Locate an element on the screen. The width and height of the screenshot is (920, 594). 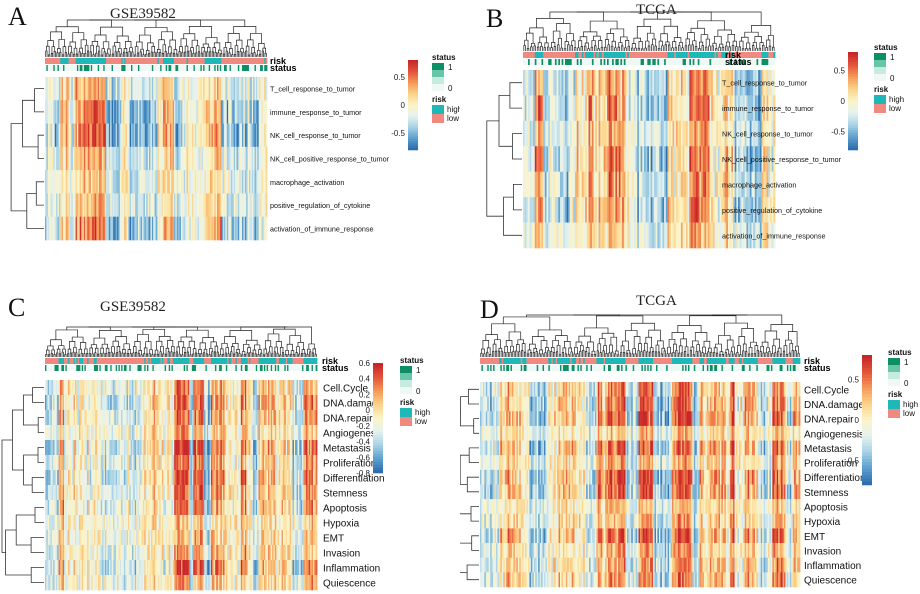
heatmap-body is located at coordinates (181, 485).